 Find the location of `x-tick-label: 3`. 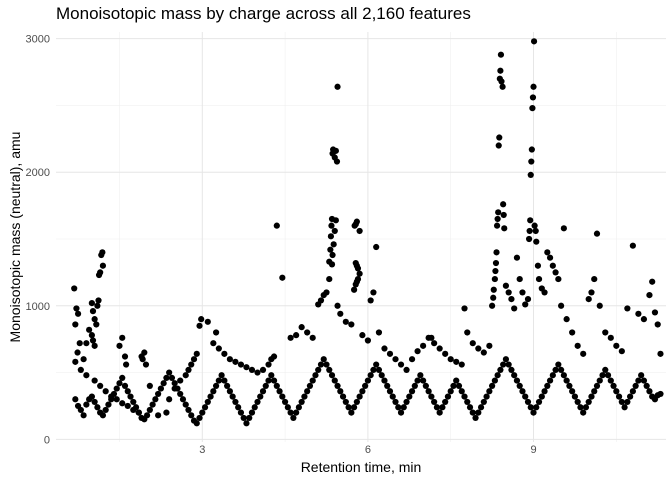

x-tick-label: 3 is located at coordinates (202, 450).